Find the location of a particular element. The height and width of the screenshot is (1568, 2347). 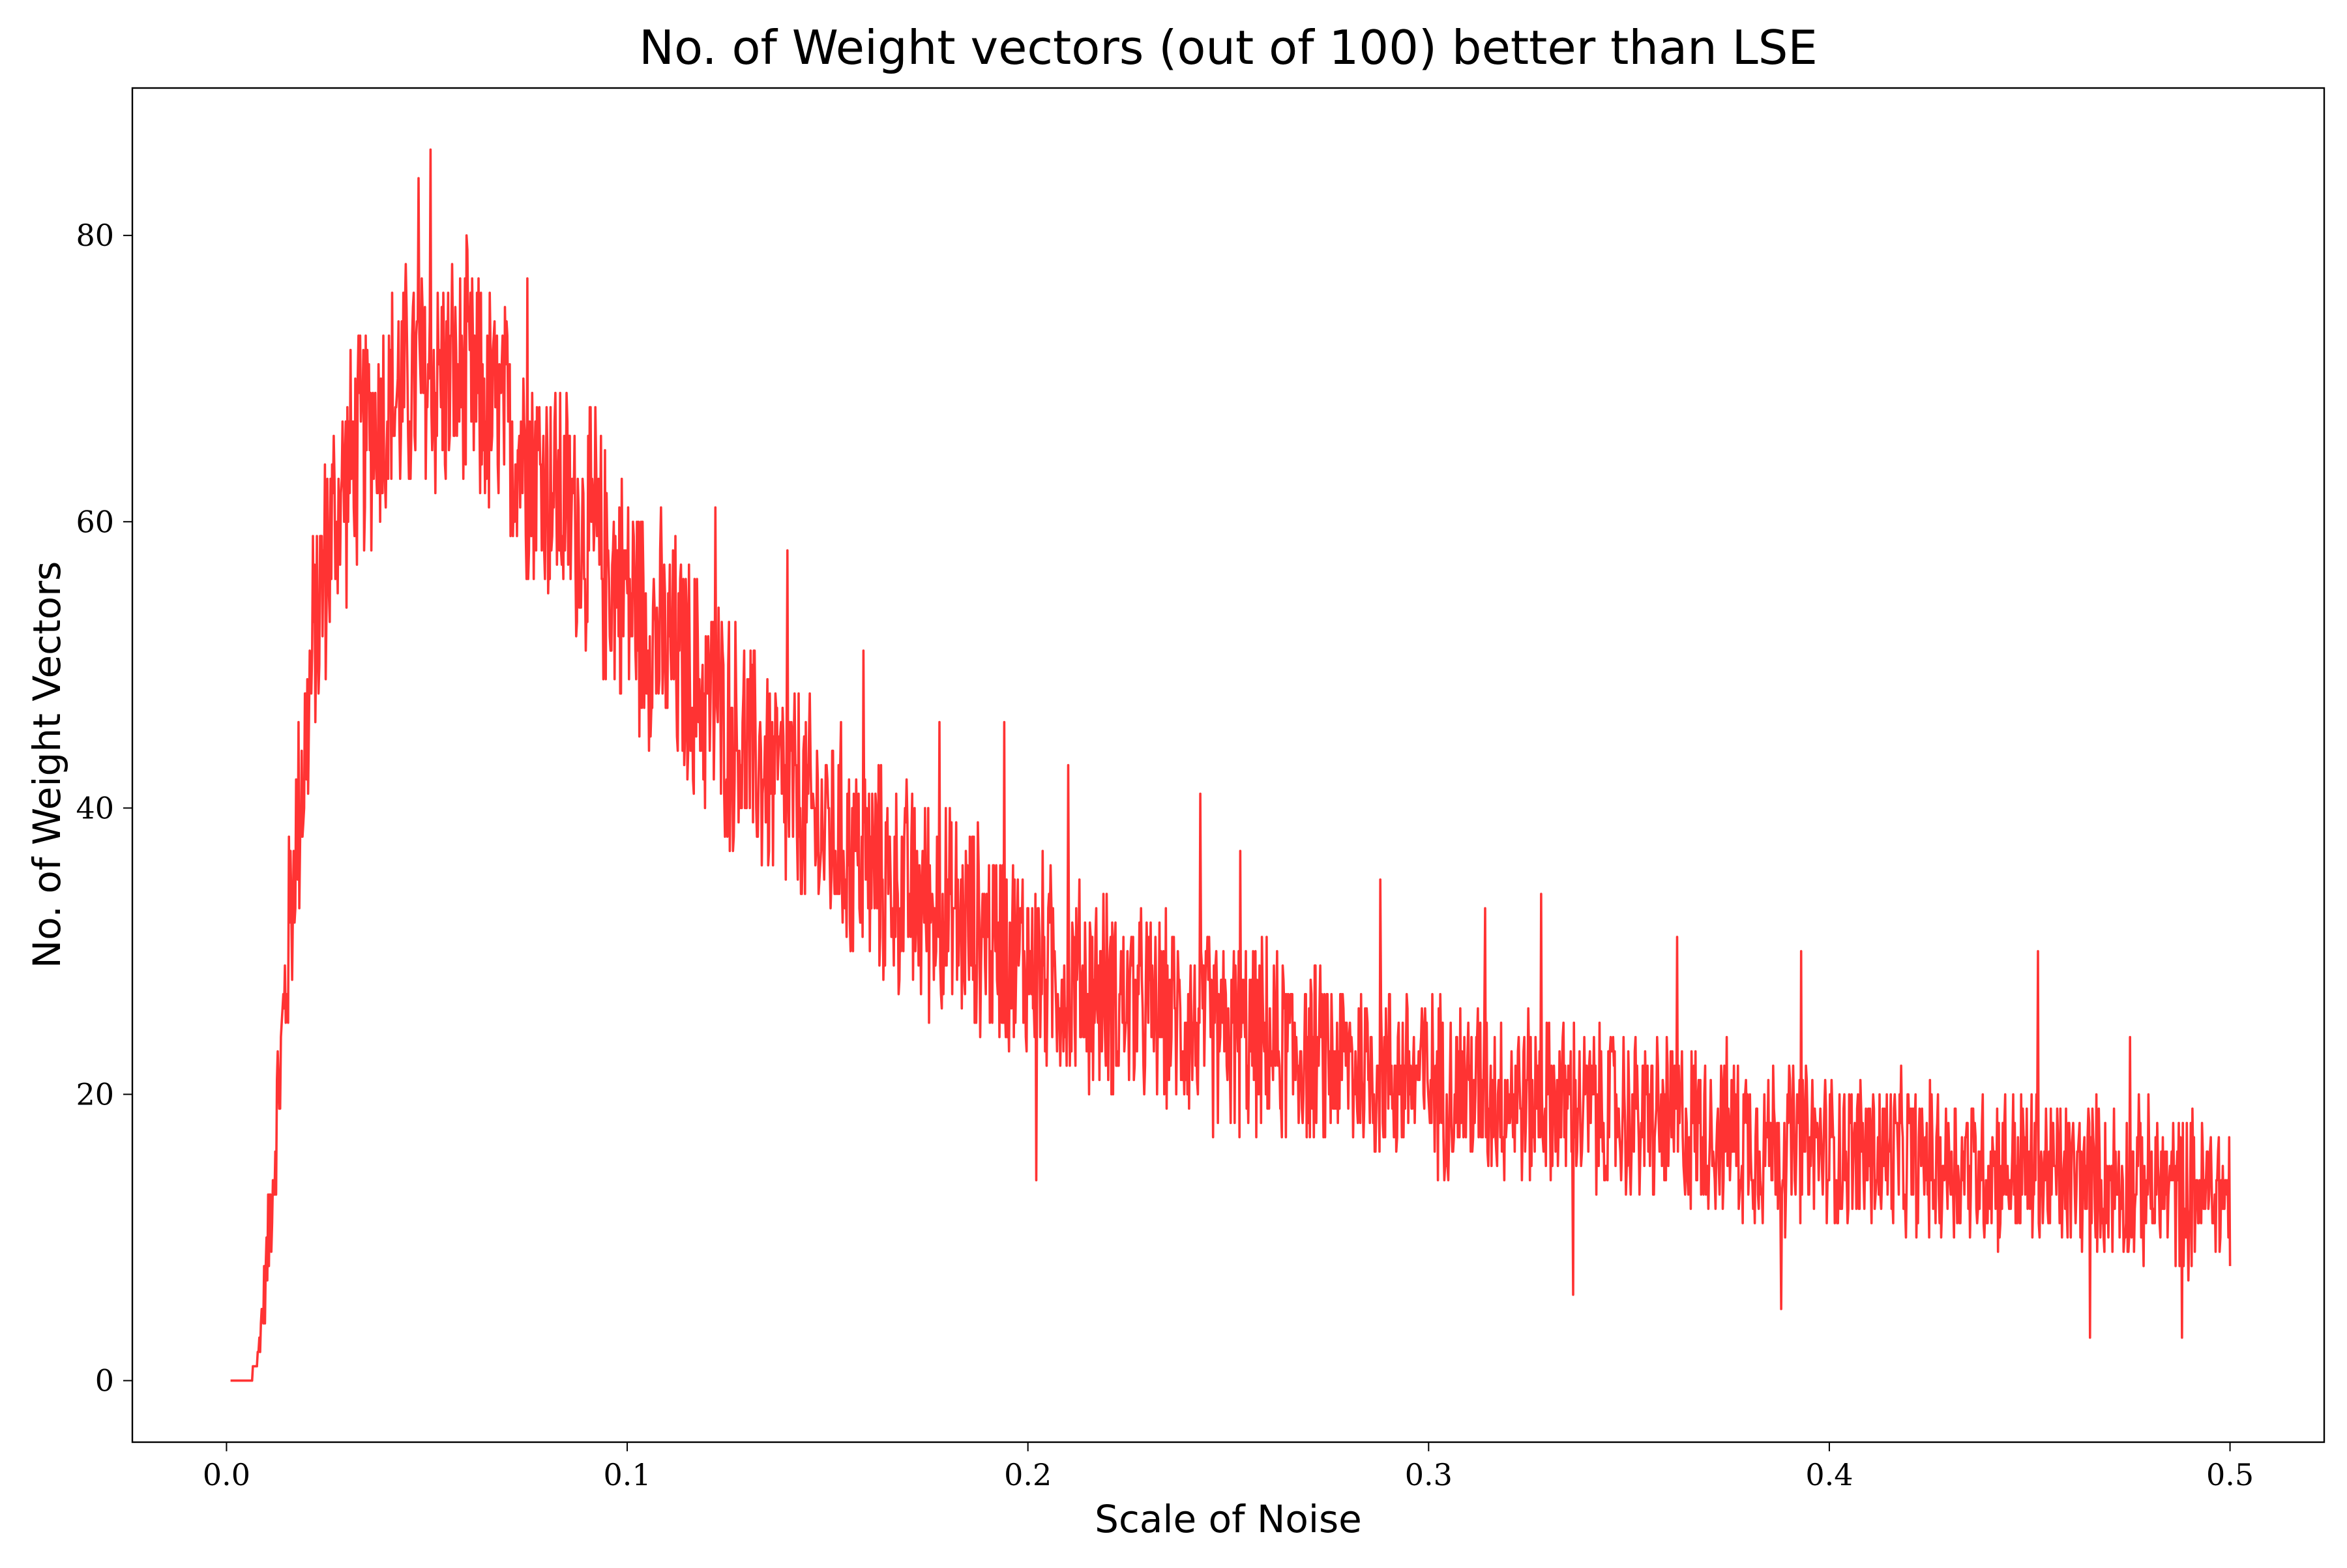

x-tick-label: 0.0 is located at coordinates (226, 1475).